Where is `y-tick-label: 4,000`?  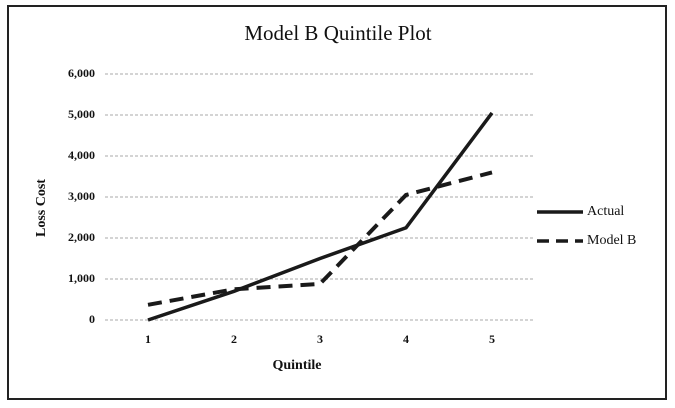
y-tick-label: 4,000 is located at coordinates (81, 155).